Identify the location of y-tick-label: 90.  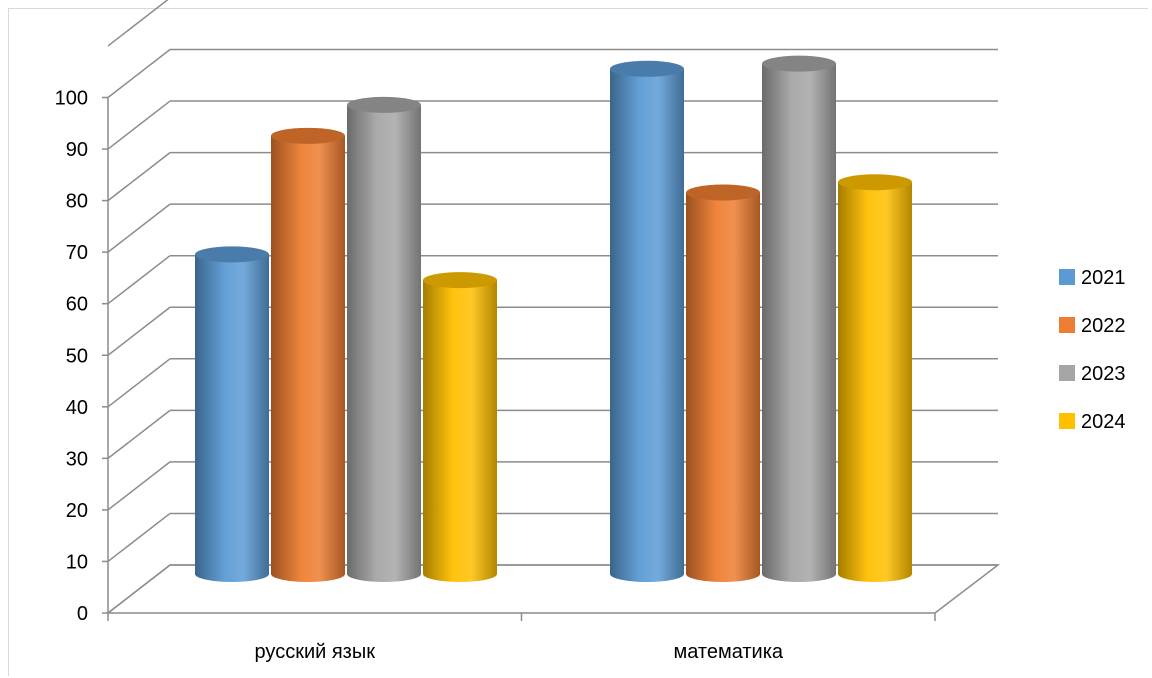
(77, 150).